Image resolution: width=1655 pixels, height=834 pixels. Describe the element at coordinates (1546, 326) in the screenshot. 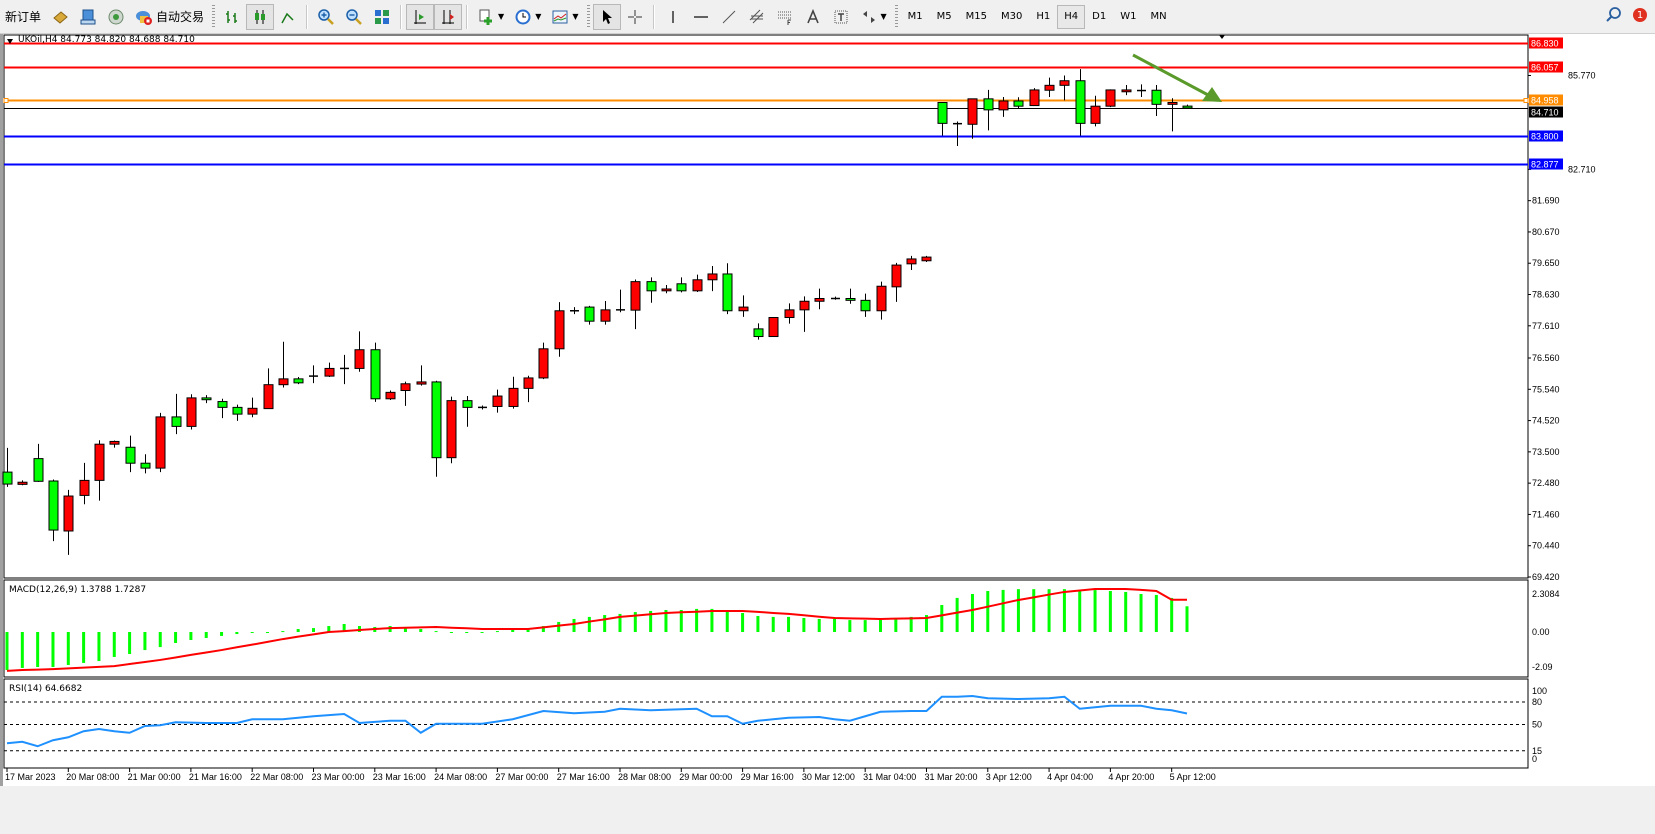

I see `price-label: 77.610` at that location.